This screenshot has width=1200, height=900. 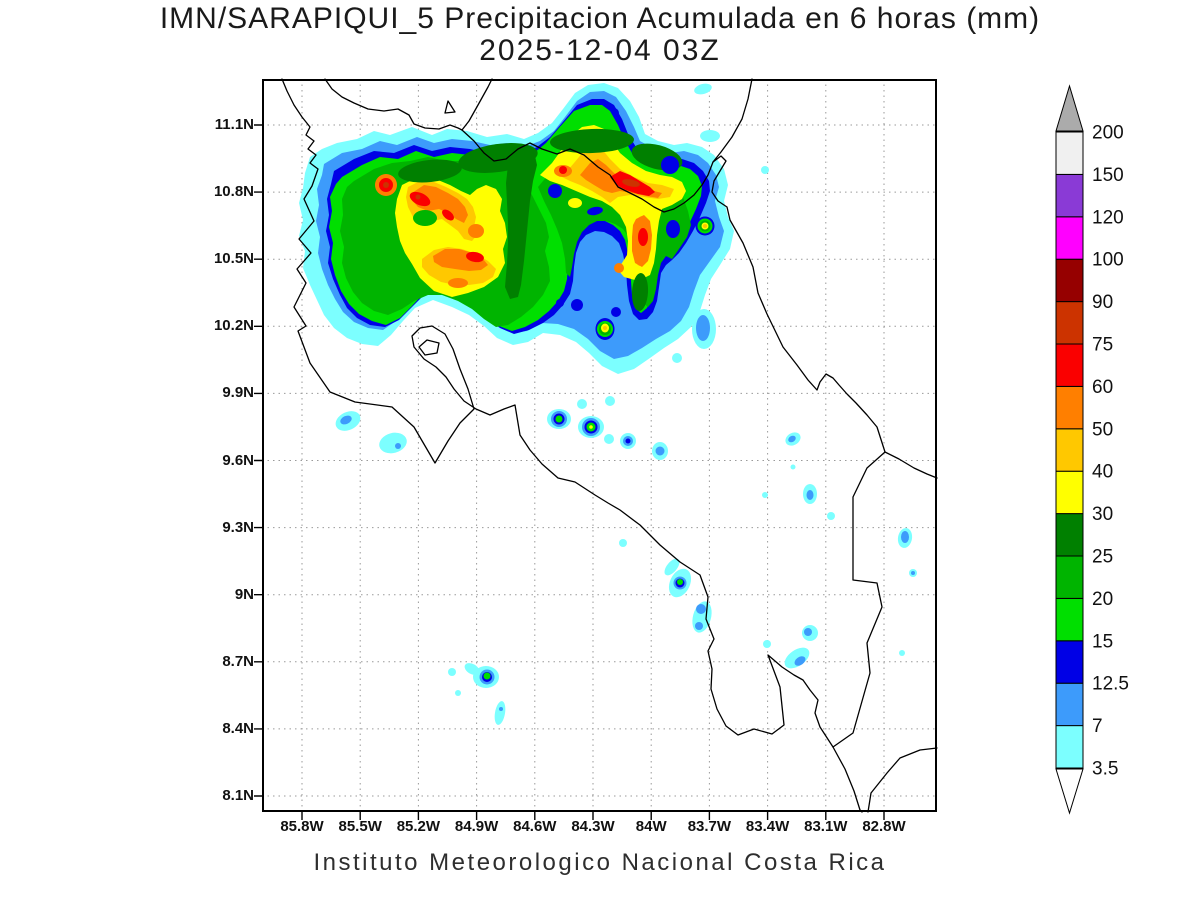 What do you see at coordinates (238, 460) in the screenshot?
I see `lat-tick-label: 9.6N` at bounding box center [238, 460].